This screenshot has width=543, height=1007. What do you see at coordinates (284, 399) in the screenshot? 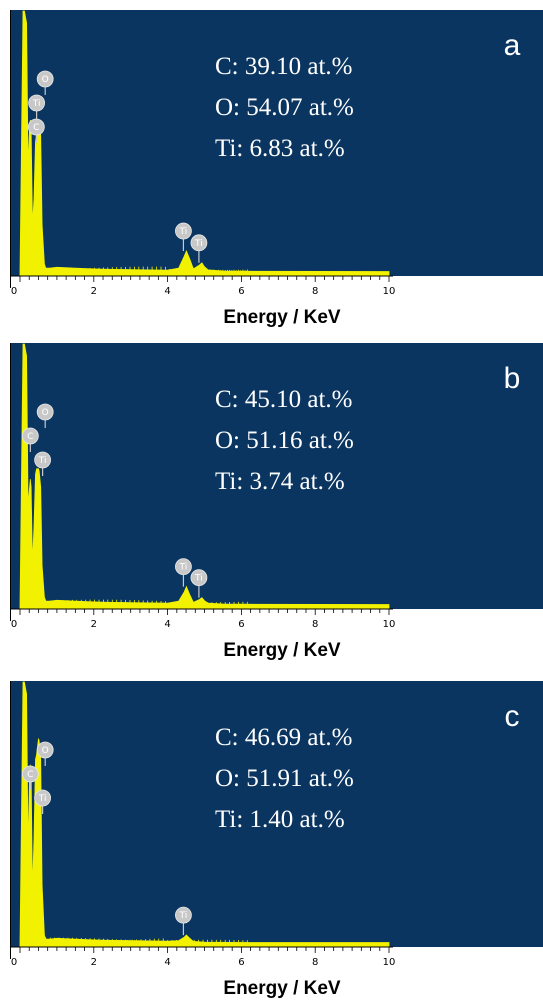
I see `composition-c: C: 45.10 at.%` at bounding box center [284, 399].